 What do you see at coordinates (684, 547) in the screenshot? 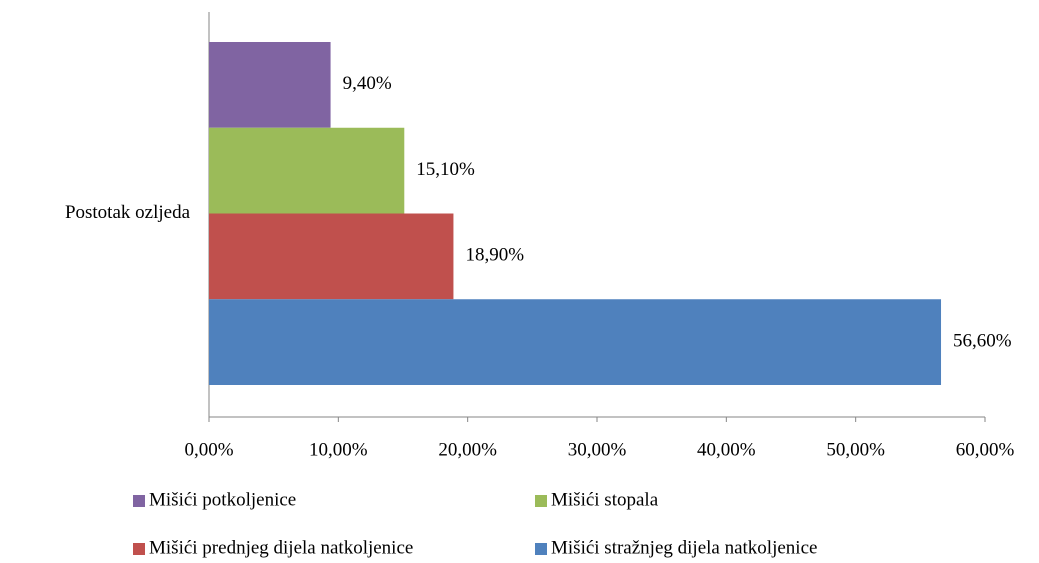
I see `legend-label: Mišići stražnjeg dijela natkoljenice` at bounding box center [684, 547].